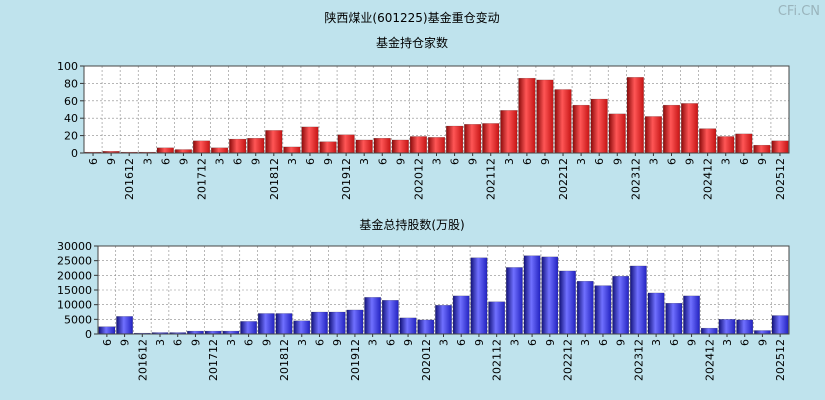  I want to click on x-tick-label: 201812, so click(274, 179).